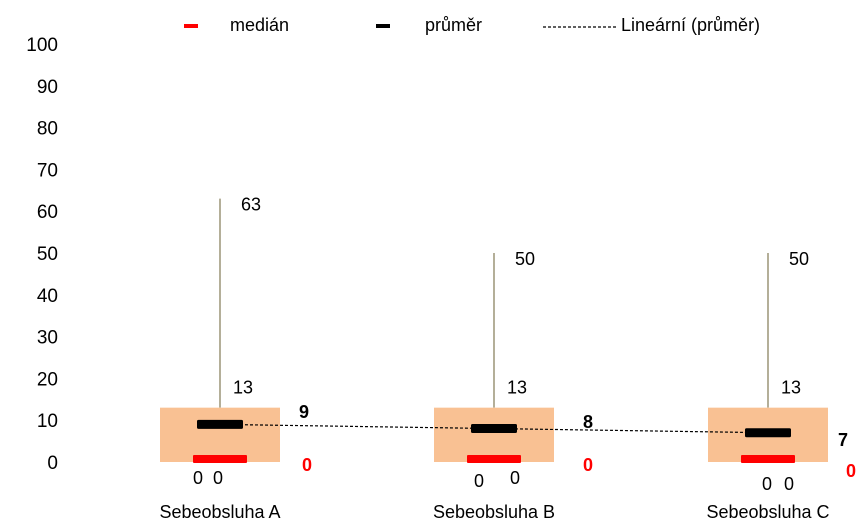 The image size is (858, 525). I want to click on x-axis: Sebeobsluha A Sebeobsluha B Sebeobsluha C, so click(494, 512).